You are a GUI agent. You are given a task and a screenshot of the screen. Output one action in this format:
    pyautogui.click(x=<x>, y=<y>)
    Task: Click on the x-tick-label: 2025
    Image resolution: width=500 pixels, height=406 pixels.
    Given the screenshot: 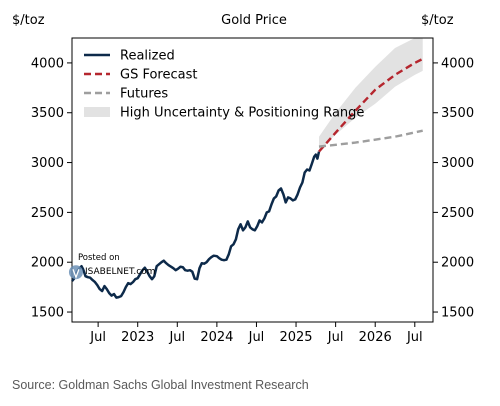 What is the action you would take?
    pyautogui.click(x=295, y=337)
    